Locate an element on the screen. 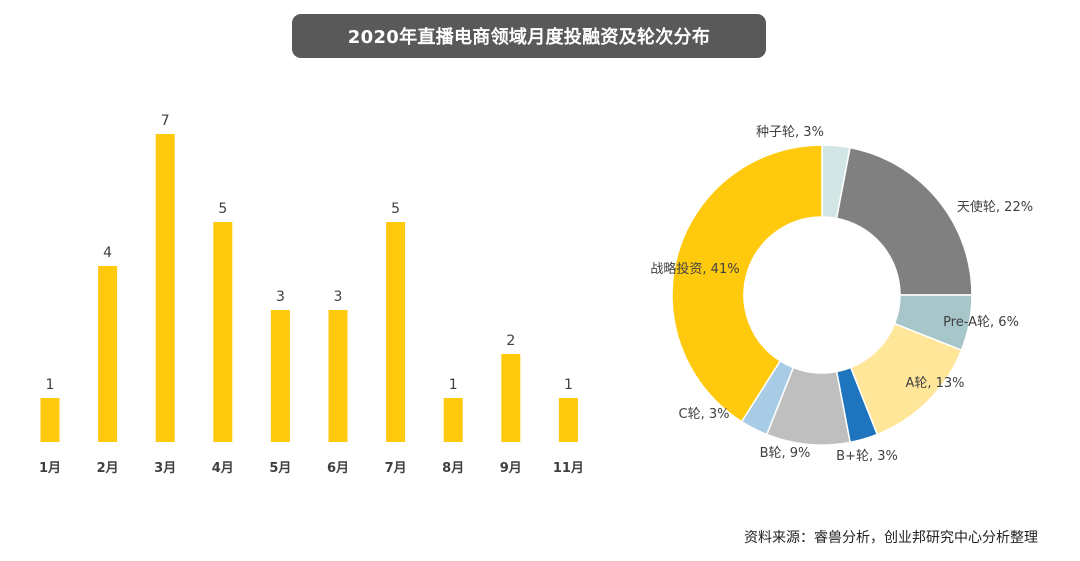 Image resolution: width=1080 pixels, height=561 pixels. slice-label: 天使轮, 22% is located at coordinates (995, 207).